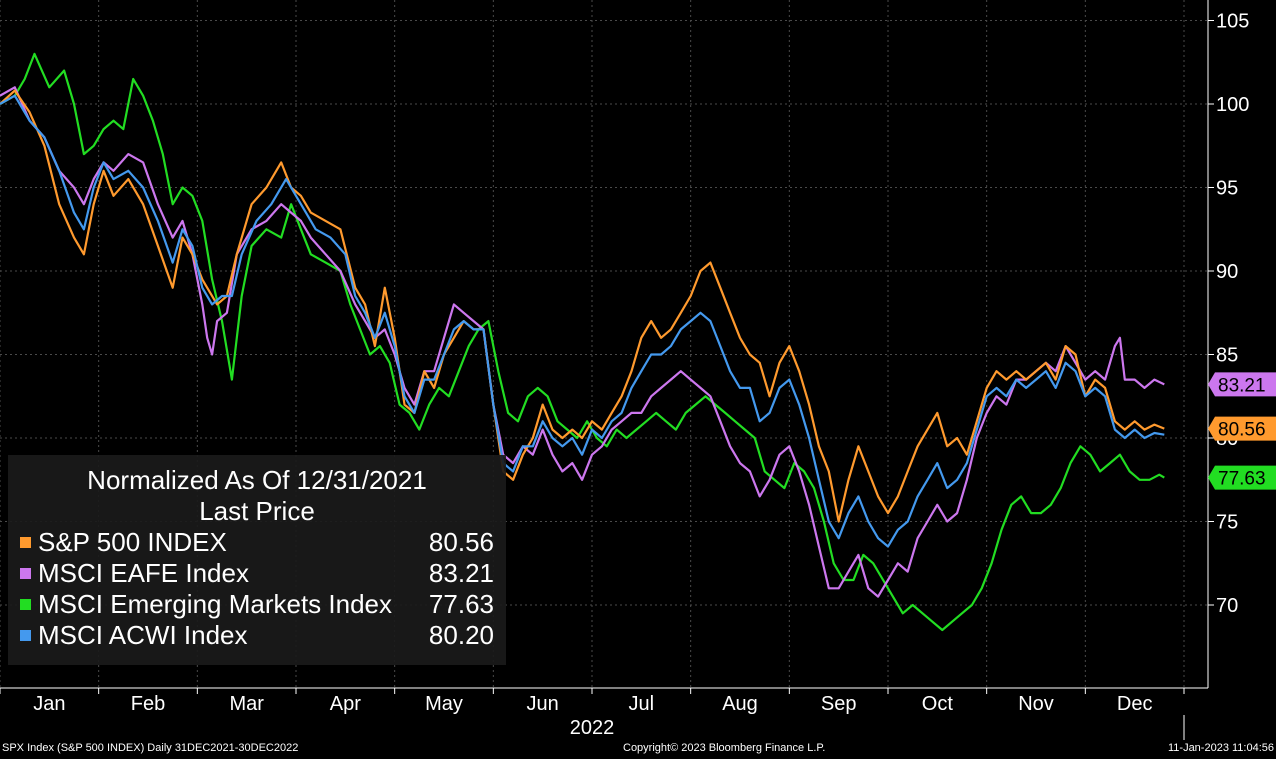 The width and height of the screenshot is (1276, 759). What do you see at coordinates (215, 604) in the screenshot?
I see `legend-label-em: MSCI Emerging Markets Index` at bounding box center [215, 604].